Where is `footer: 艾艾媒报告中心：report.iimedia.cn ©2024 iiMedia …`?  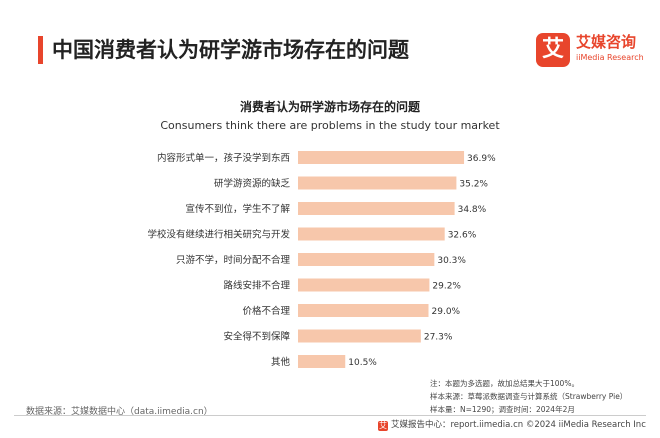 footer: 艾艾媒报告中心：report.iimedia.cn ©2024 iiMedia … is located at coordinates (512, 424).